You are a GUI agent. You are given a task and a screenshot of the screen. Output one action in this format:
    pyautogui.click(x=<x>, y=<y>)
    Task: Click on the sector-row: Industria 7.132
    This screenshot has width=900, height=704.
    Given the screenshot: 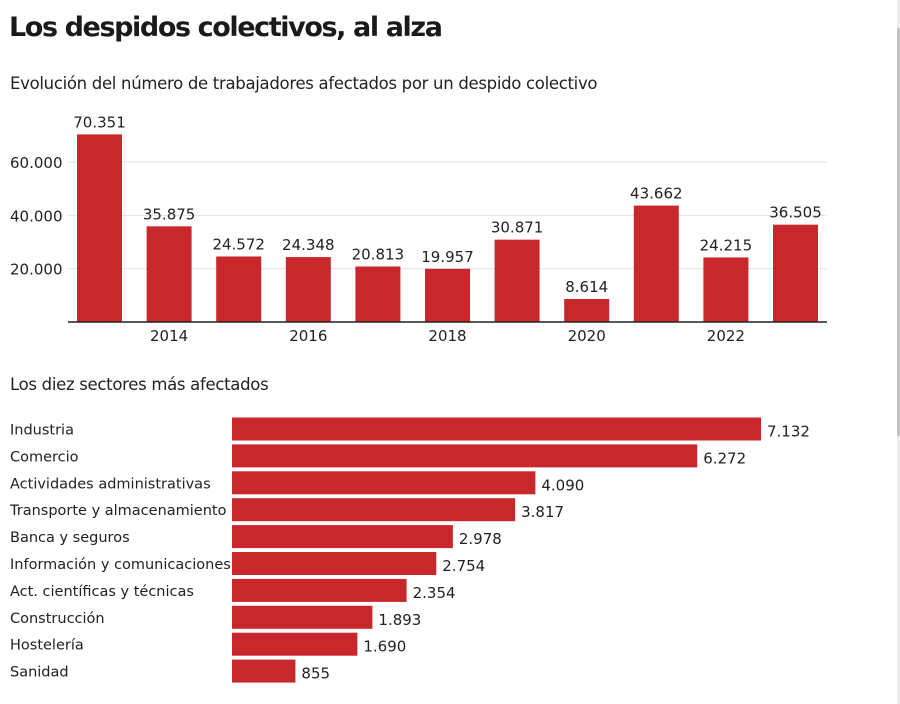 What is the action you would take?
    pyautogui.click(x=410, y=429)
    